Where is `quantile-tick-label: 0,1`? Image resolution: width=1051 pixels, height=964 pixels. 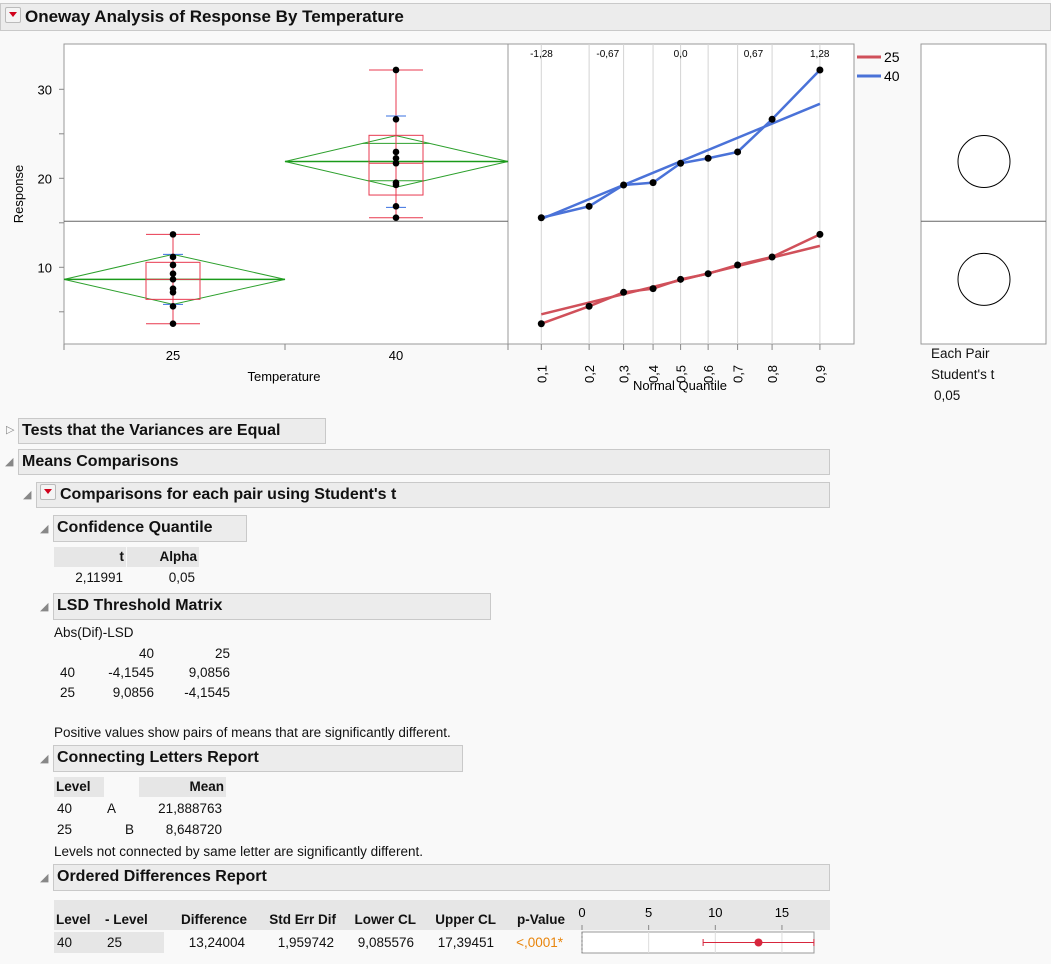
quantile-tick-label: 0,1 is located at coordinates (541, 374).